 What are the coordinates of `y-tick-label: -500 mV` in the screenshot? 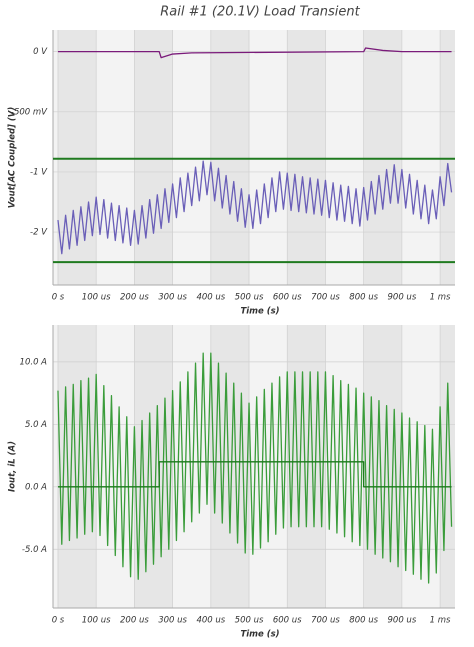 It's located at (29, 112).